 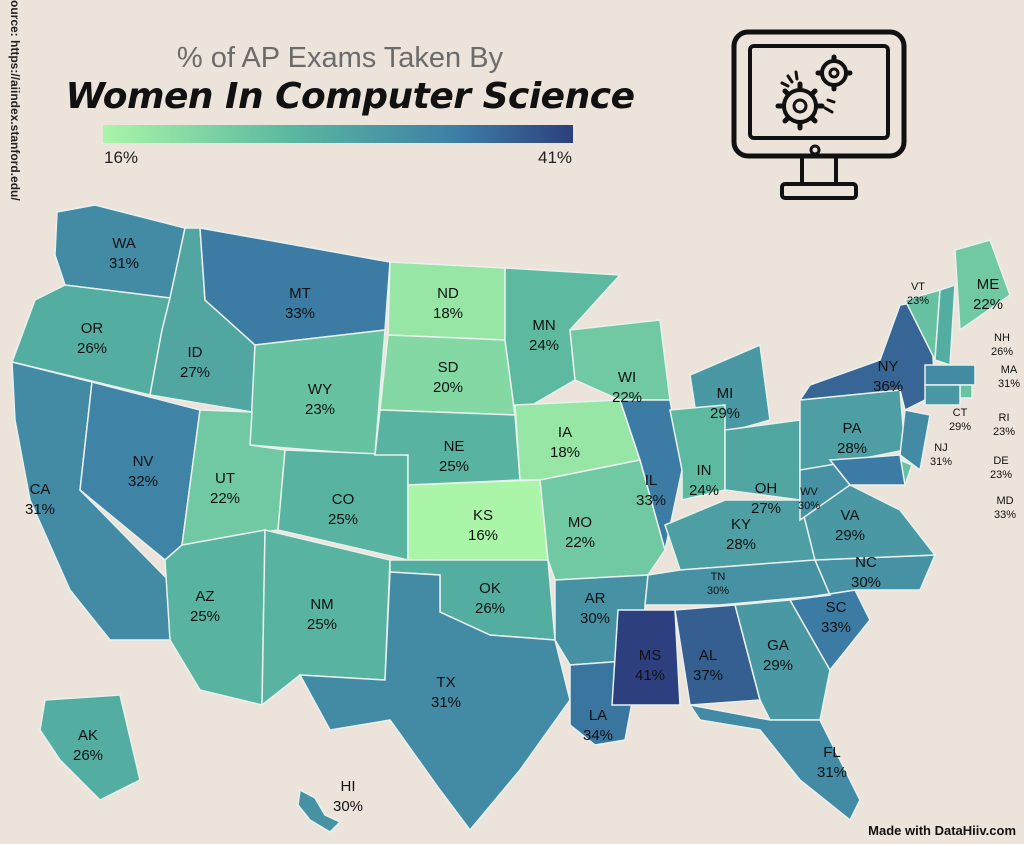 I want to click on state-code-label: VA, so click(x=850, y=515).